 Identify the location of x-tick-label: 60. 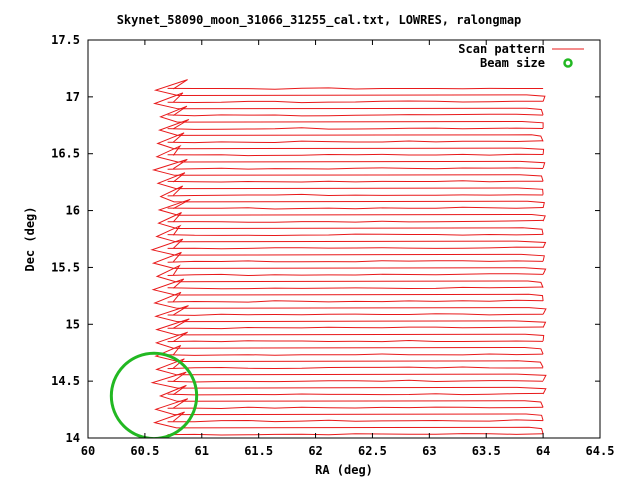
(88, 451).